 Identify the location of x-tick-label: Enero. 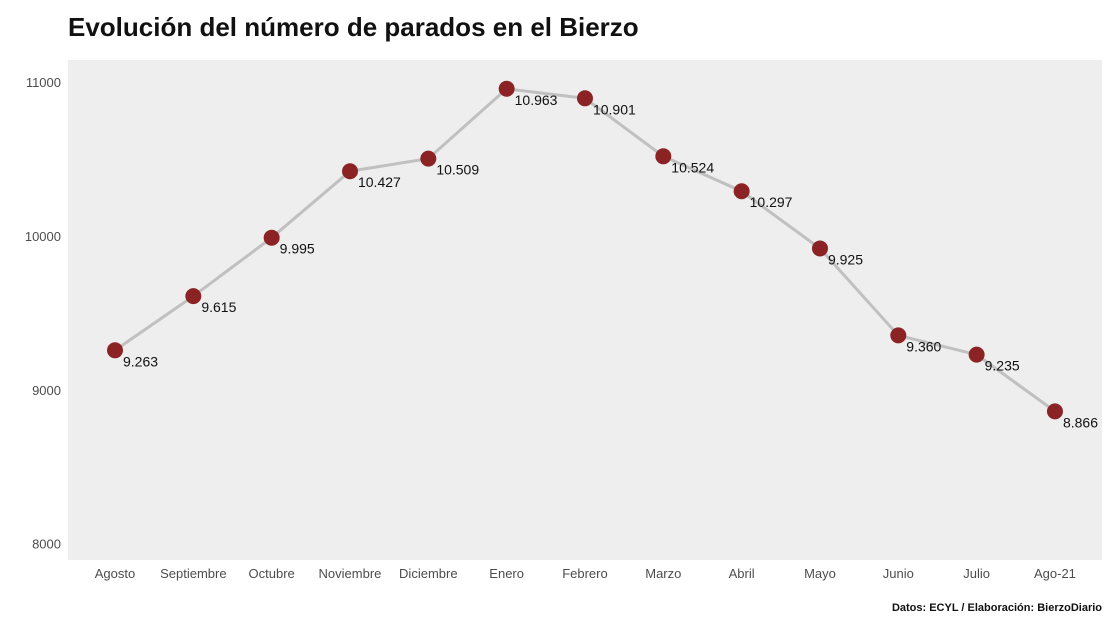
(506, 573).